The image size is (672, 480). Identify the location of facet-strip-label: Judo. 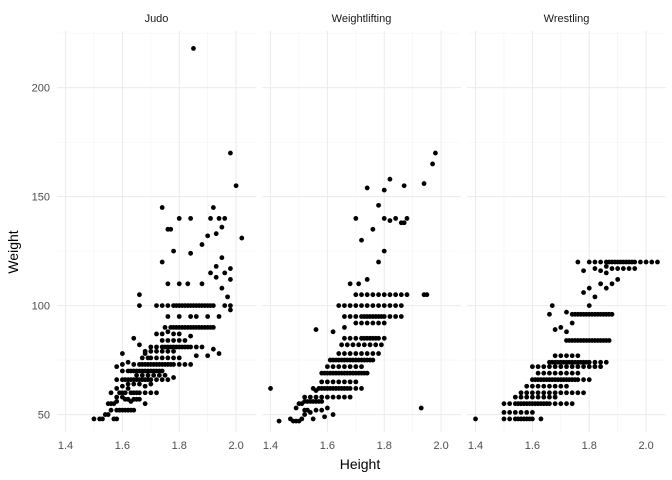
(157, 19).